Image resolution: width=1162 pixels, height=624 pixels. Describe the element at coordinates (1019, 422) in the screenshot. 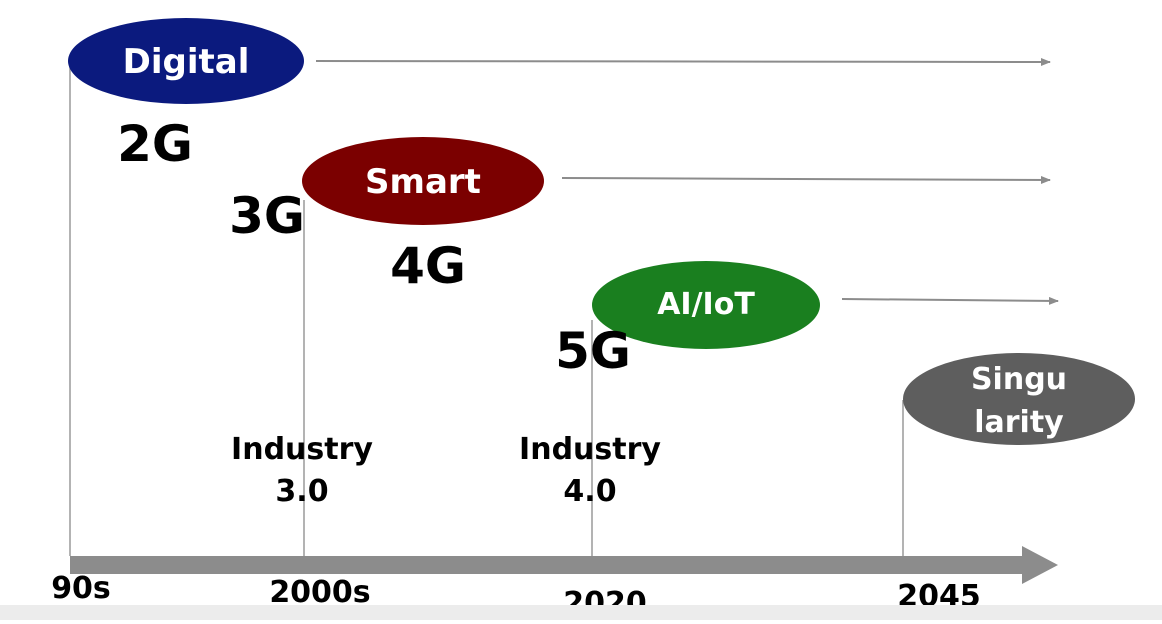

I see `era-singularity-label-line2: larity` at that location.